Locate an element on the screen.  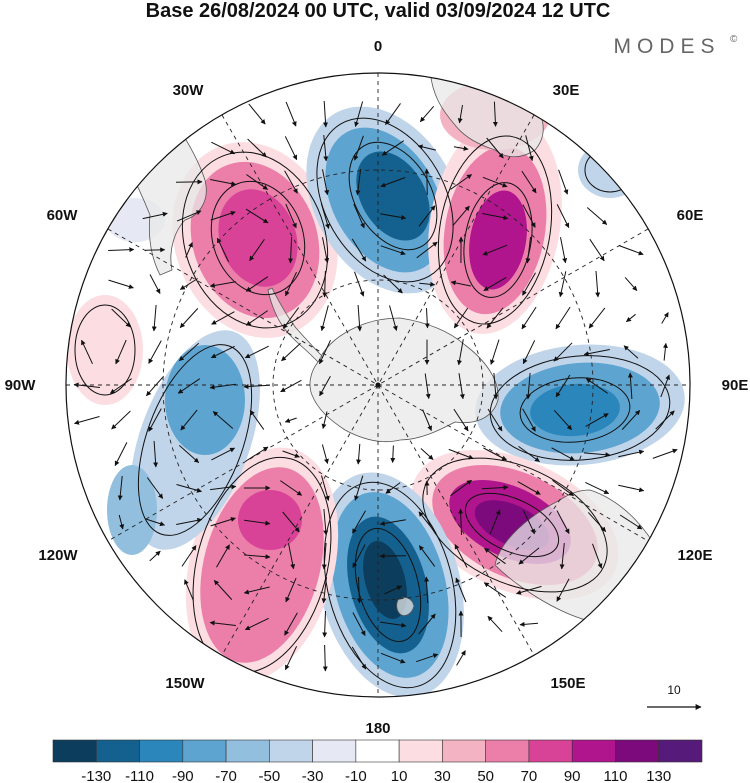
colorbar-tick-label: 30 is located at coordinates (442, 775).